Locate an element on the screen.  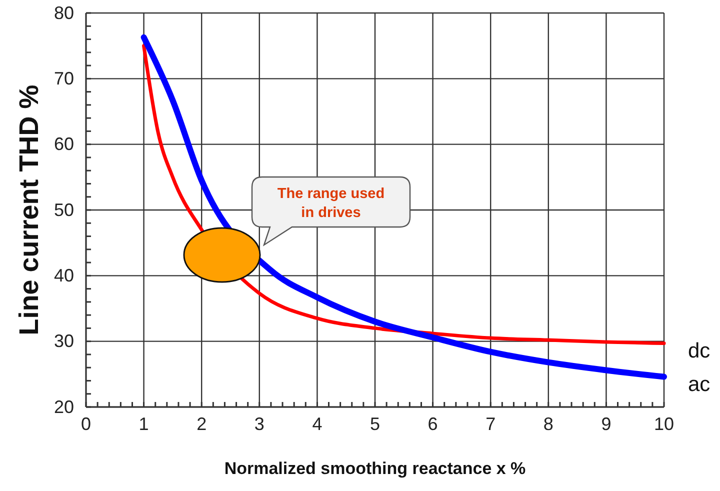
y-tick-label: 80 is located at coordinates (64, 12).